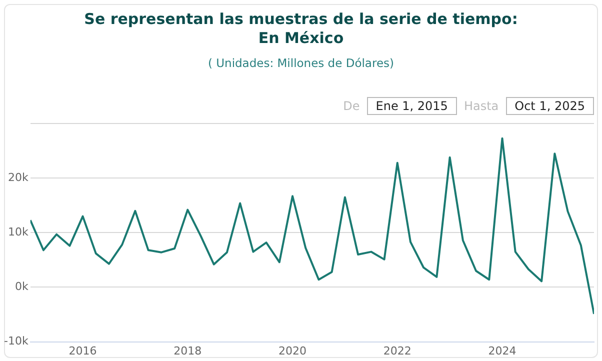  I want to click on text: Oct 1, 2025, so click(550, 106).